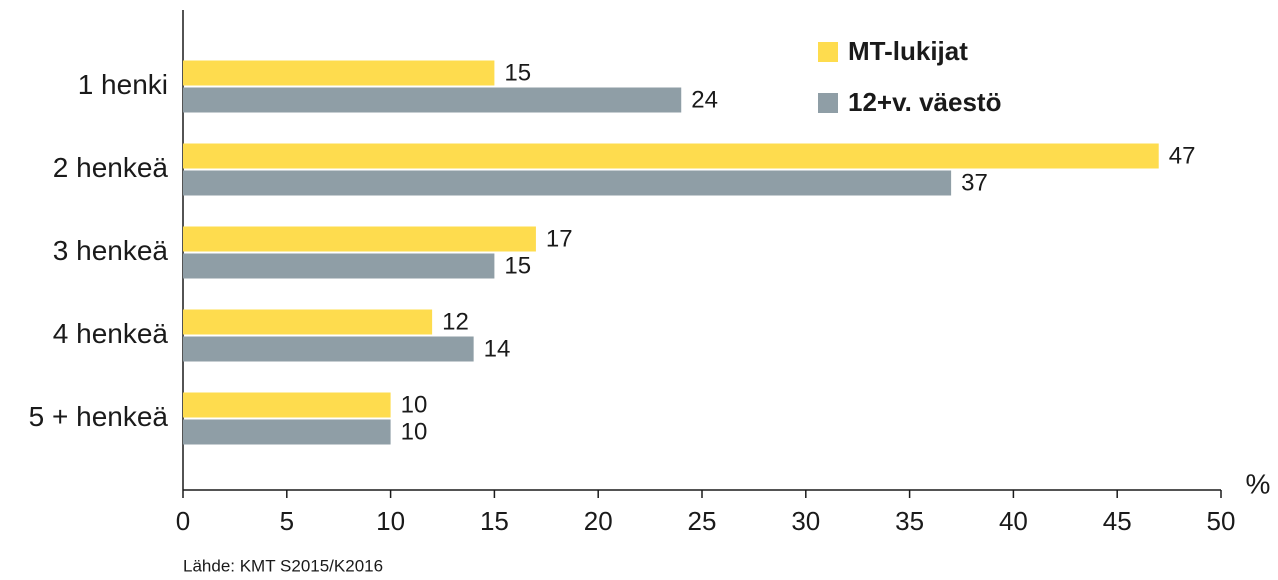  What do you see at coordinates (111, 333) in the screenshot?
I see `y-tick-label: 4 henkeä` at bounding box center [111, 333].